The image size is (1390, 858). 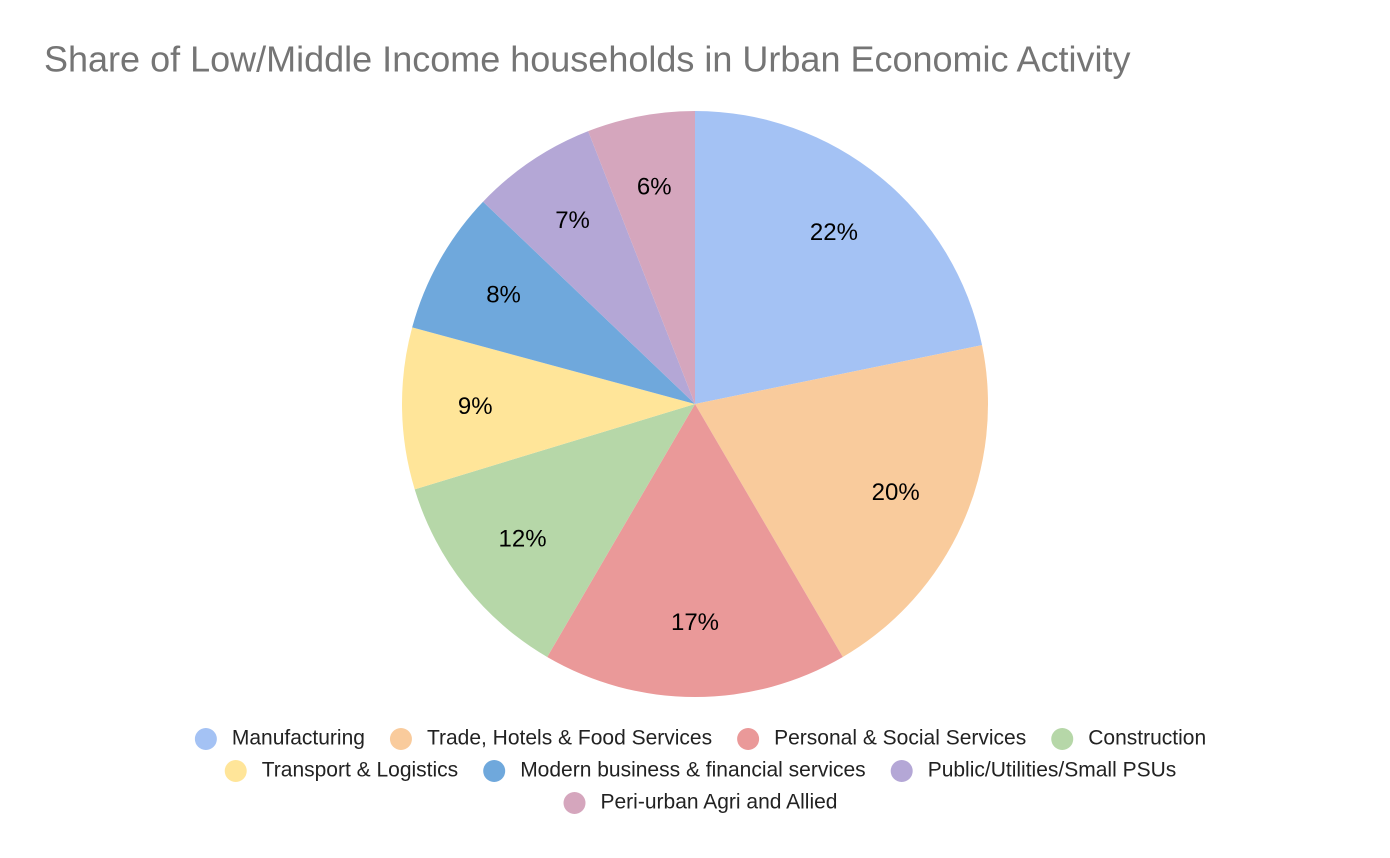 I want to click on slice-label: 20%, so click(x=896, y=492).